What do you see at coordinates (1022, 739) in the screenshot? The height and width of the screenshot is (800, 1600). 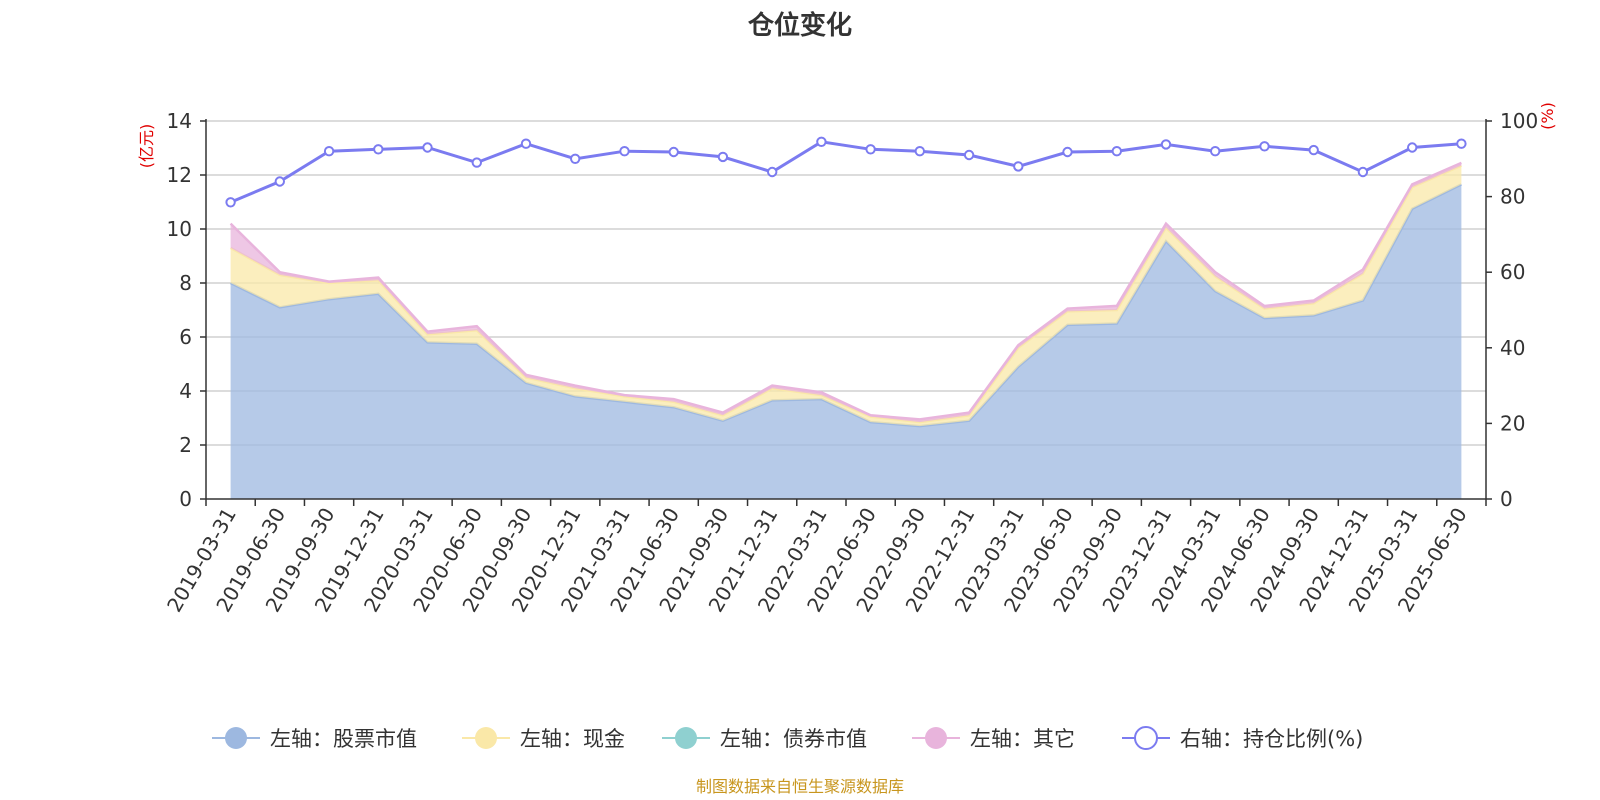 I see `other-legend-label: 左轴：其它` at bounding box center [1022, 739].